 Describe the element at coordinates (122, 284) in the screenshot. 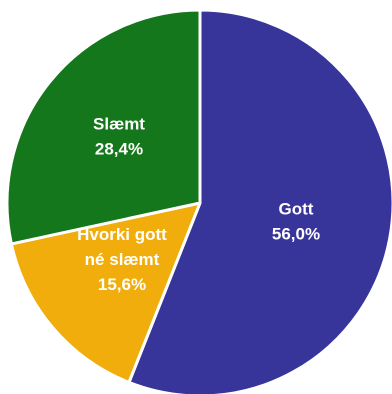

I see `pie-slice-value-label: 15,6%` at that location.